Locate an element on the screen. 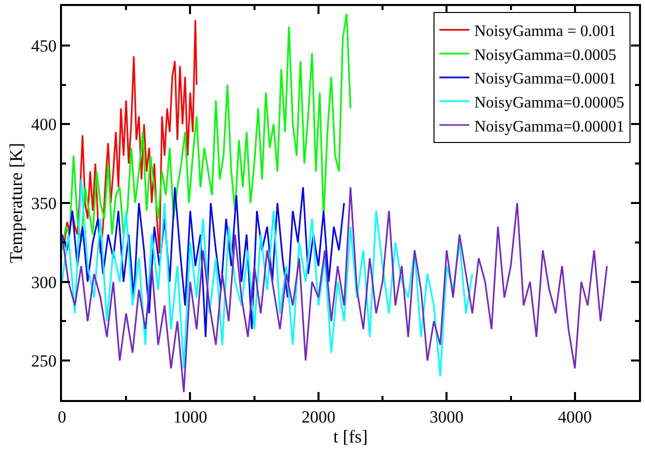 This screenshot has width=645, height=450. legend-label: NoisyGamma=0.0005 is located at coordinates (545, 55).